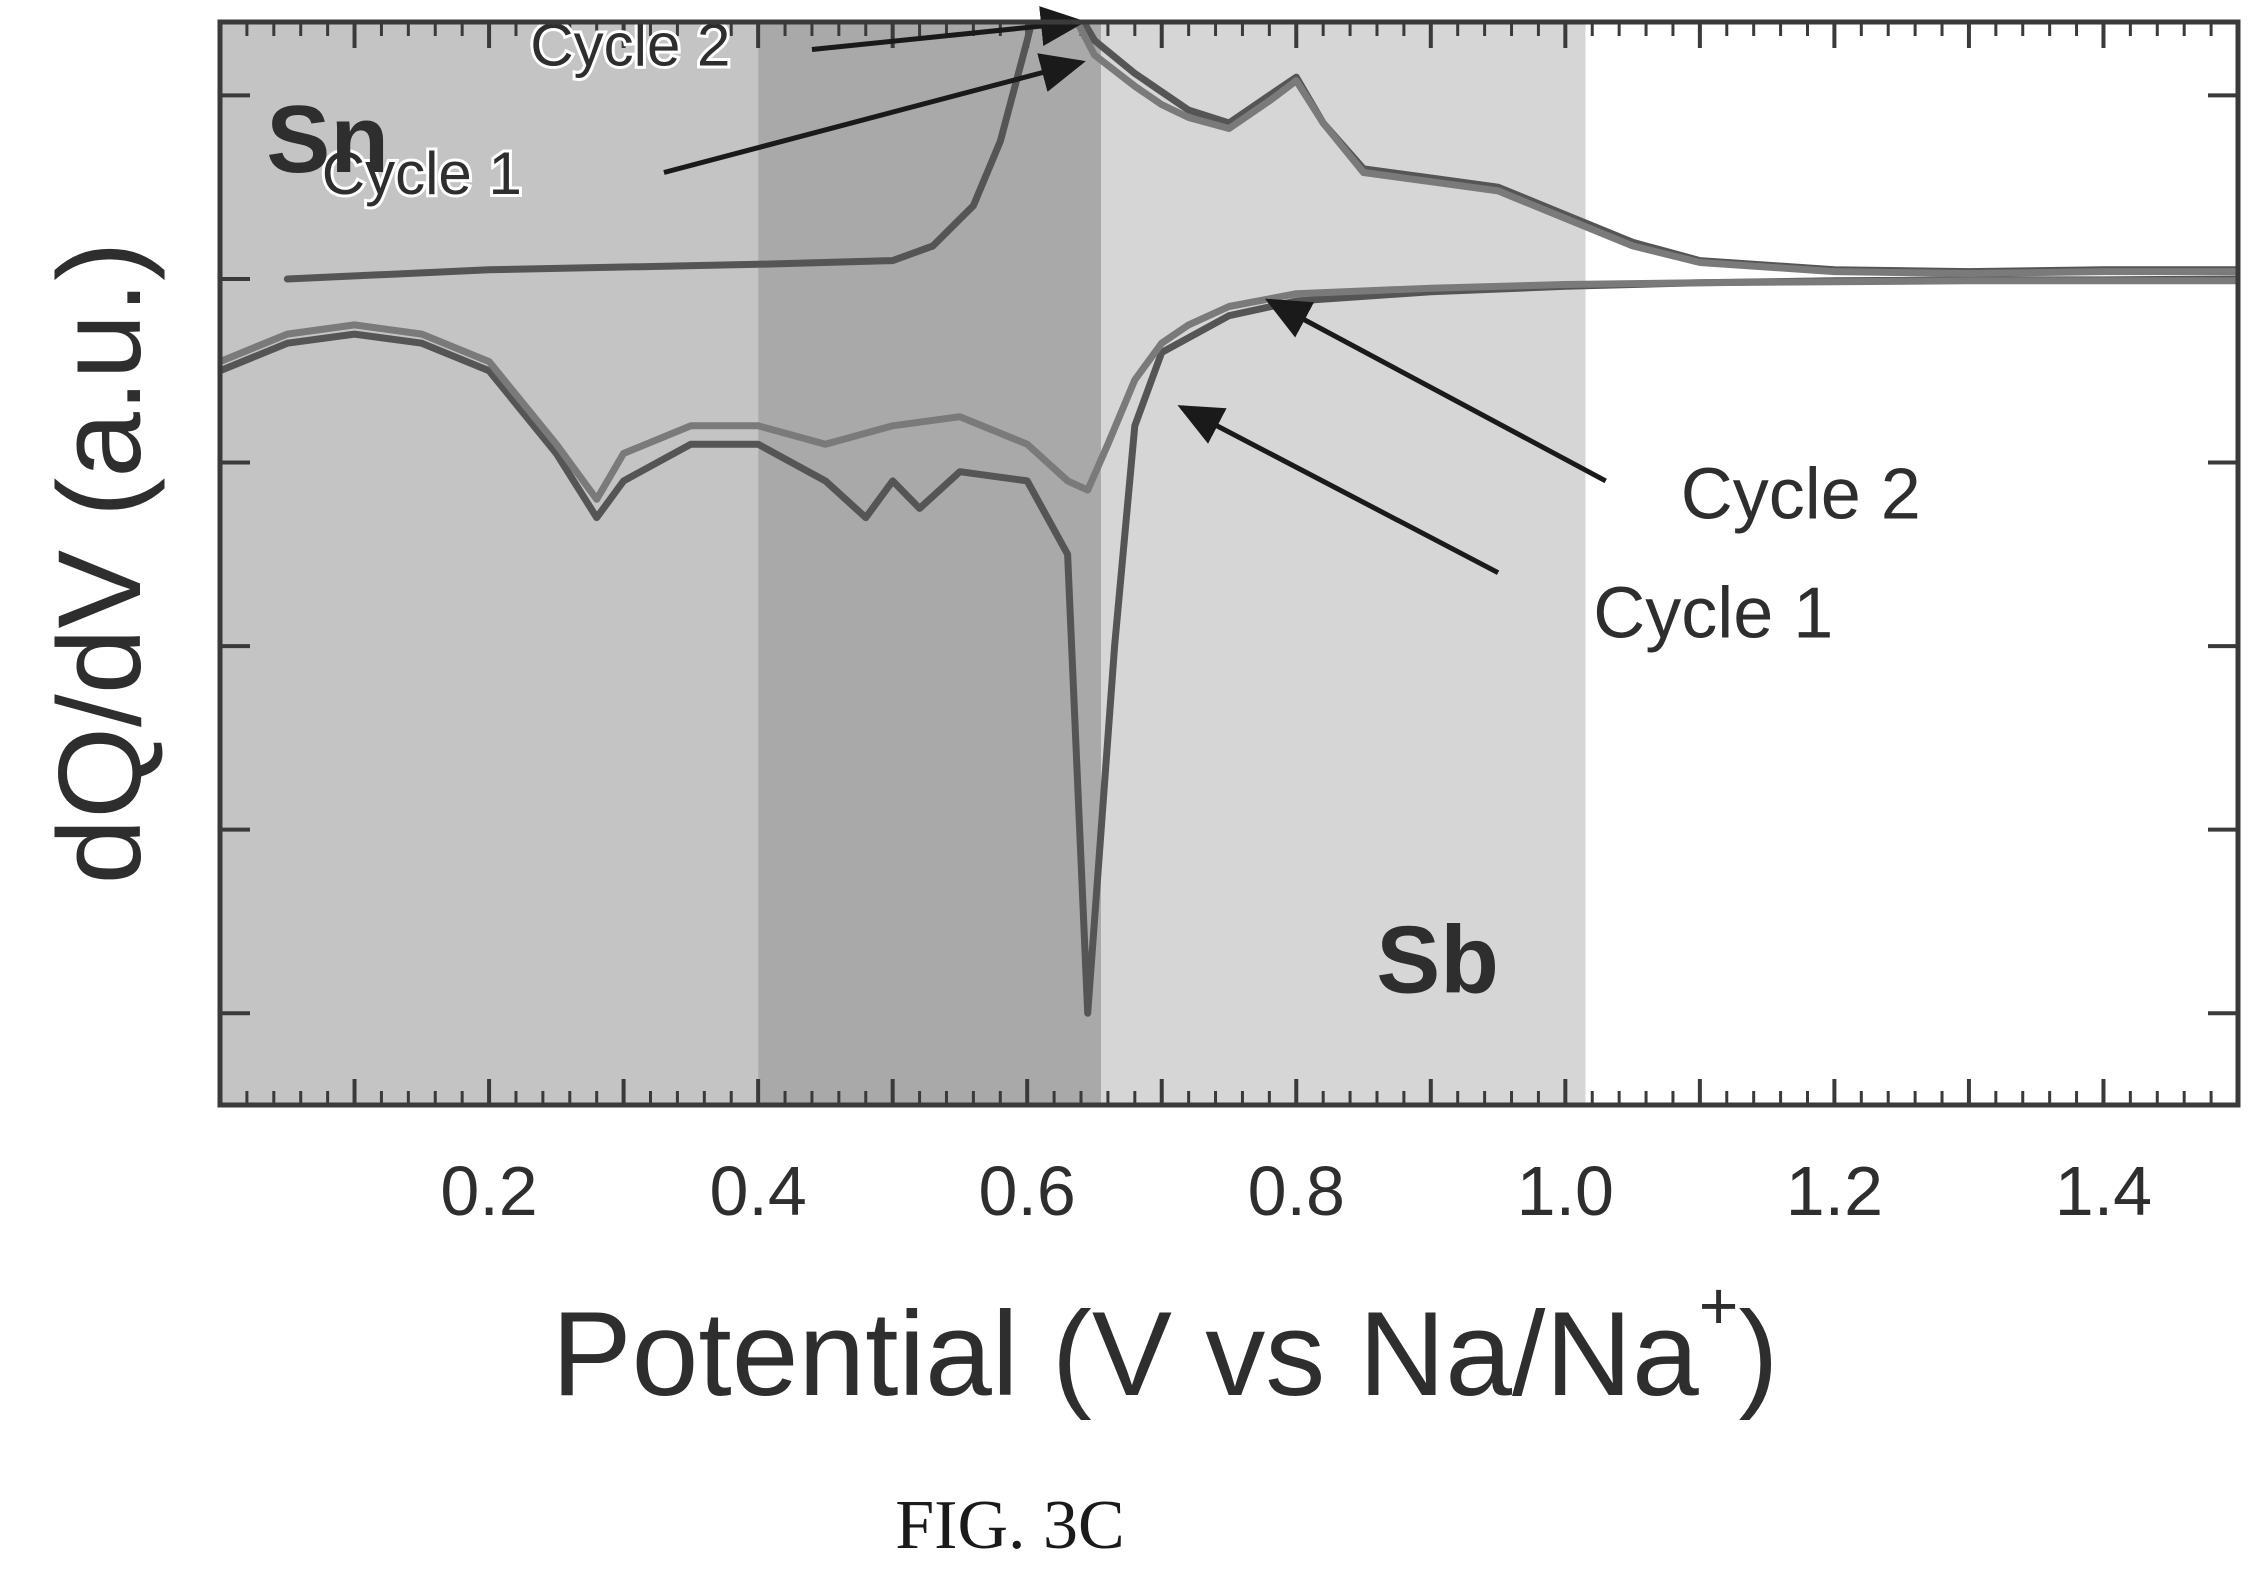 The height and width of the screenshot is (1576, 2259). Describe the element at coordinates (1801, 494) in the screenshot. I see `annotation-label-3: Cycle 2` at that location.